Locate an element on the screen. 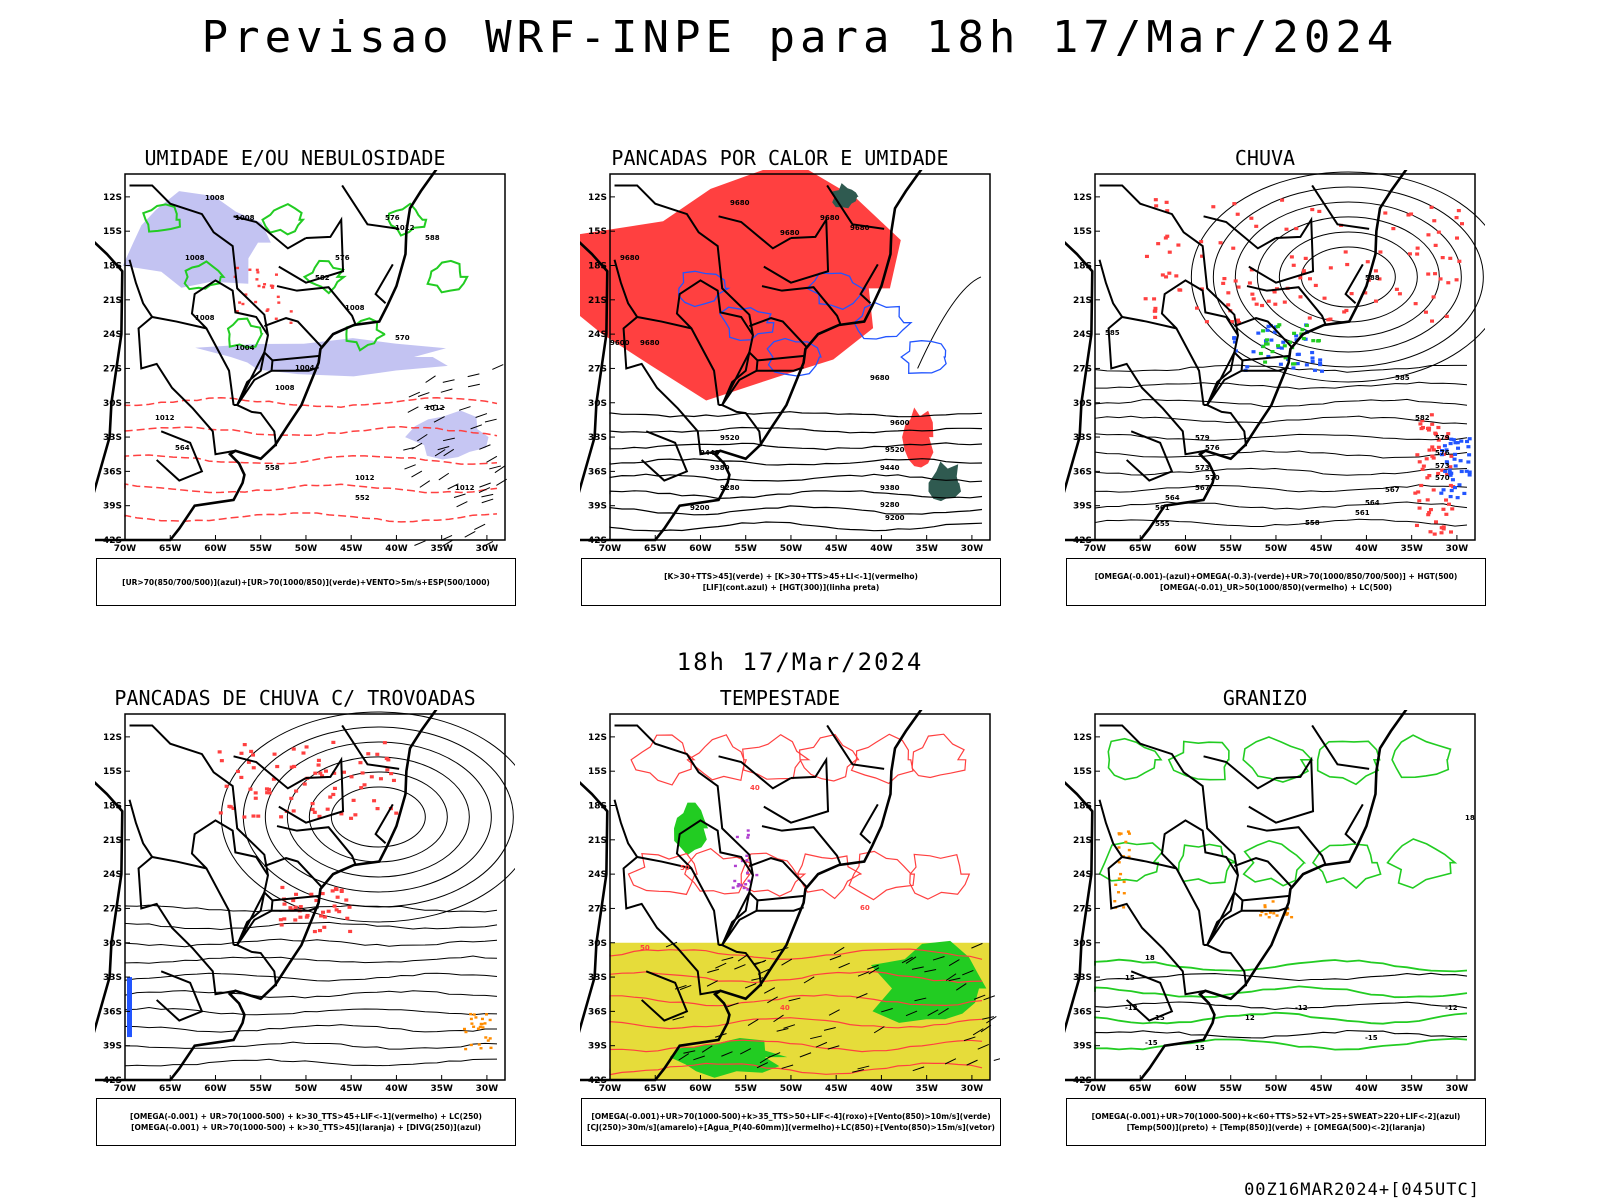  contour-label: 9680 is located at coordinates (860, 228).